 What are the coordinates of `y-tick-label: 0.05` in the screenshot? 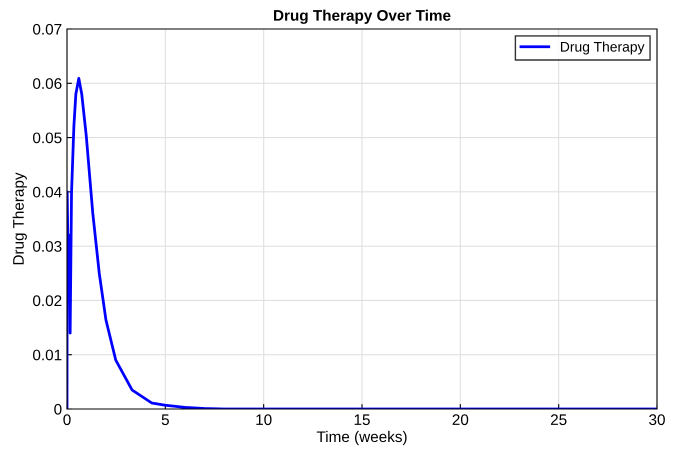 It's located at (47, 138).